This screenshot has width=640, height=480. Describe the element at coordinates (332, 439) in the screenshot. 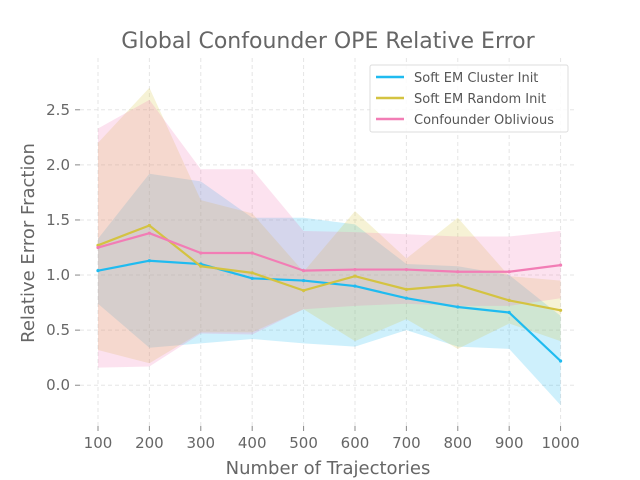

I see `x-axis-ticks: 100 200 300 400 500 600 700 800 900 1000` at that location.